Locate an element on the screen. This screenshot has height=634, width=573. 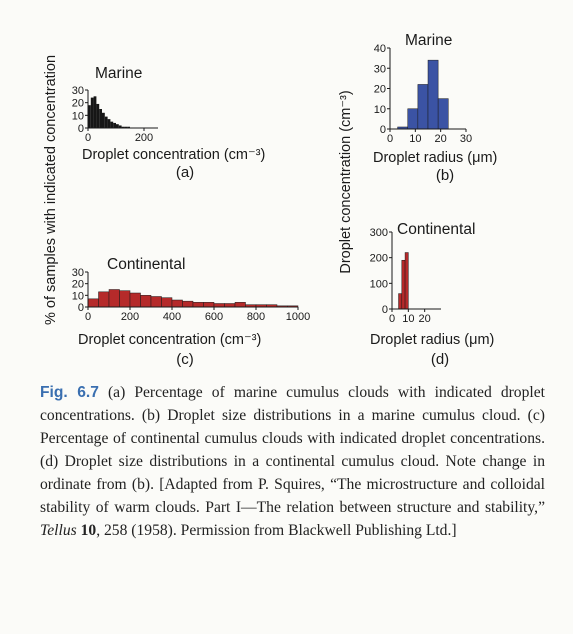
x-tick-label-d-2: 20 is located at coordinates (425, 319).